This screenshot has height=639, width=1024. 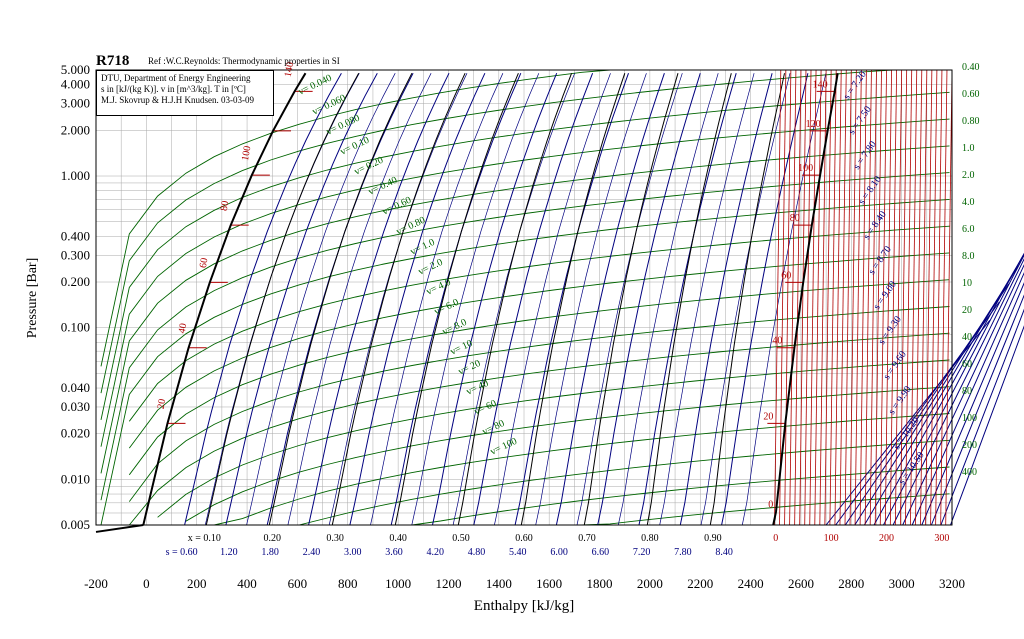 What do you see at coordinates (436, 552) in the screenshot?
I see `entropy-label: 4.20` at bounding box center [436, 552].